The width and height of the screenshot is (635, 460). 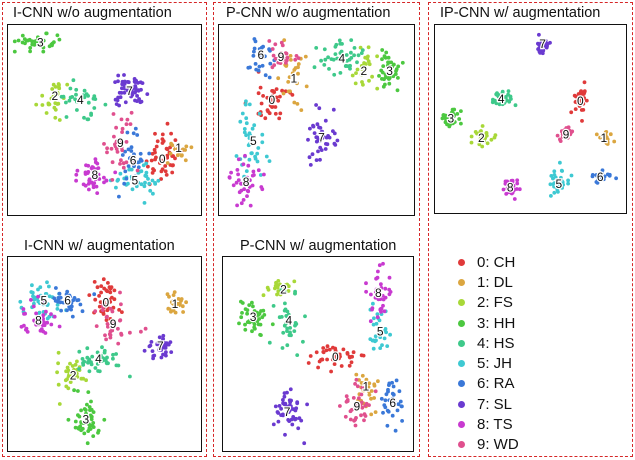 I want to click on cluster-label-5: 5, so click(x=380, y=332).